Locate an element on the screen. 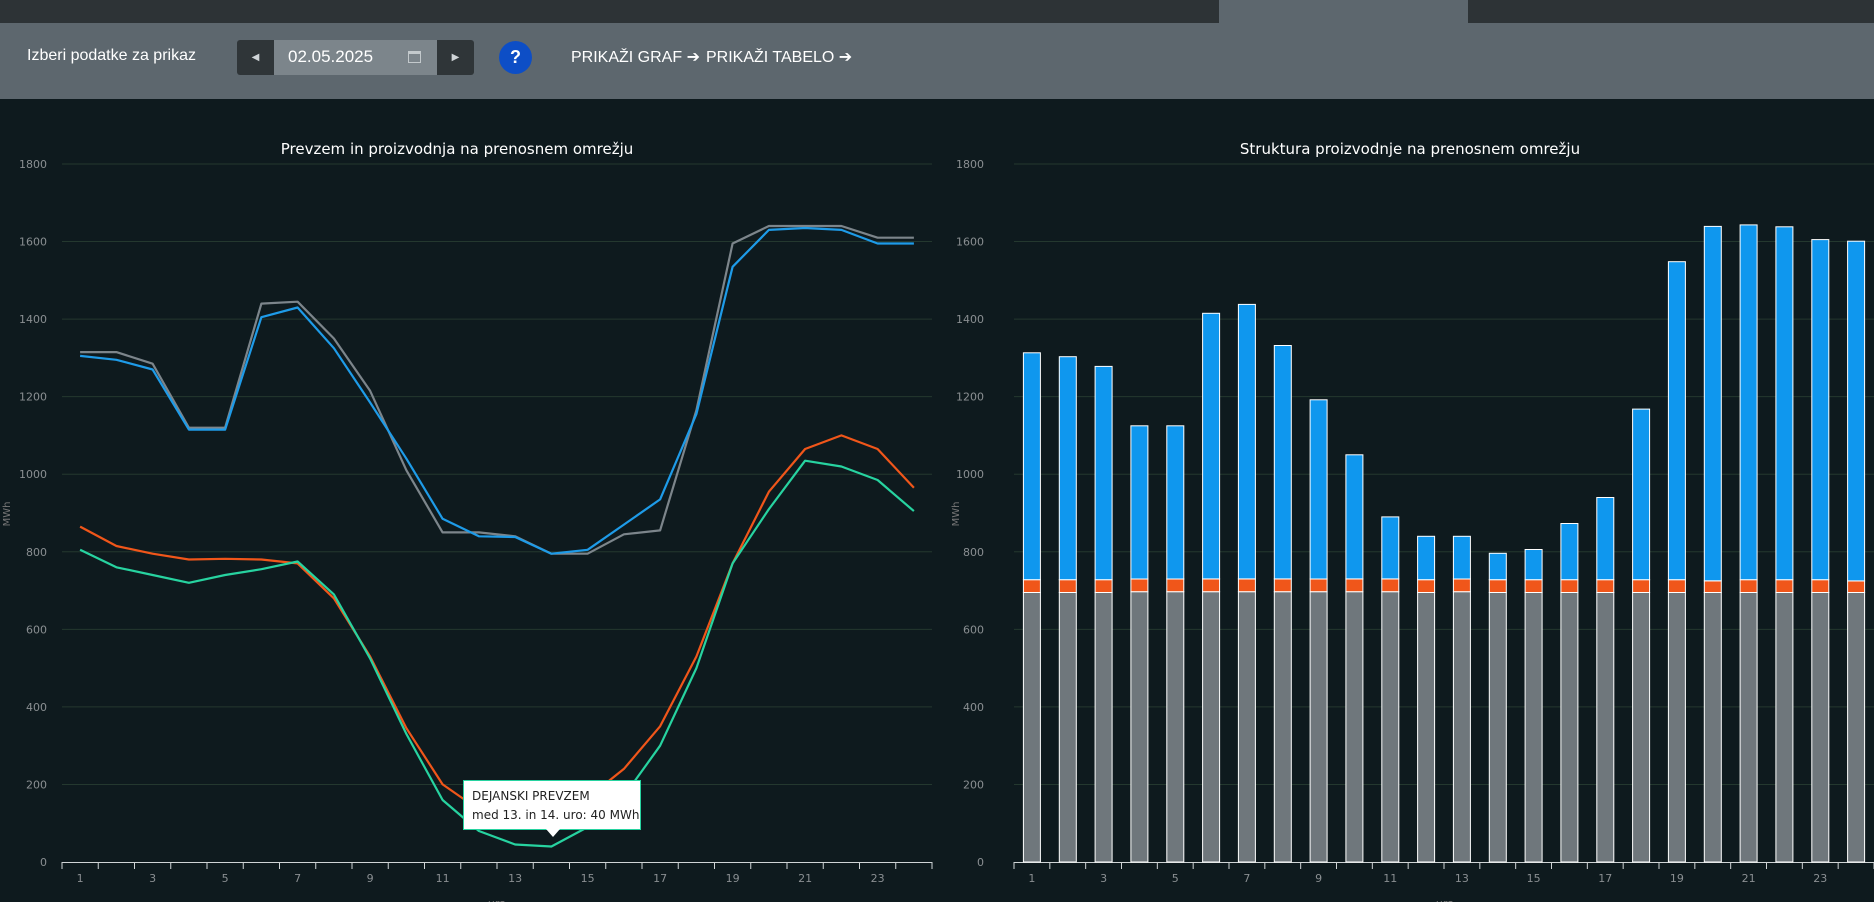  x-tick-label: 15 is located at coordinates (588, 878).